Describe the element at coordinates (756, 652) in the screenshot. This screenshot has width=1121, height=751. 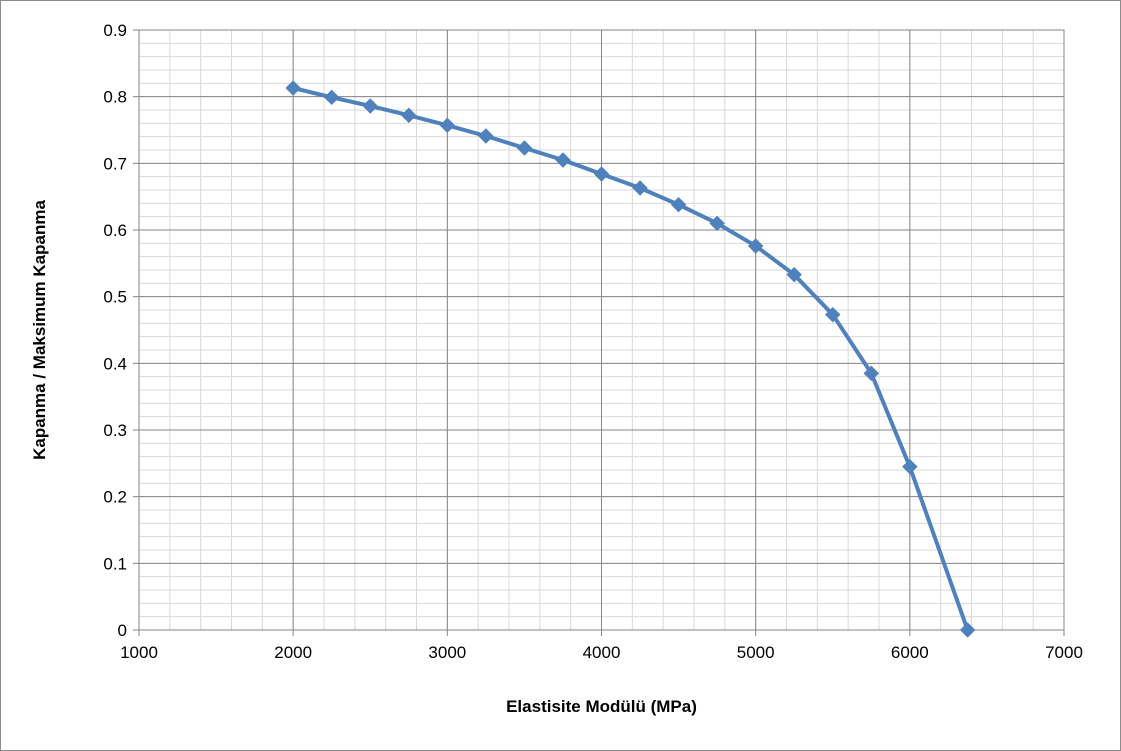
I see `x-tick-label: 5000` at that location.